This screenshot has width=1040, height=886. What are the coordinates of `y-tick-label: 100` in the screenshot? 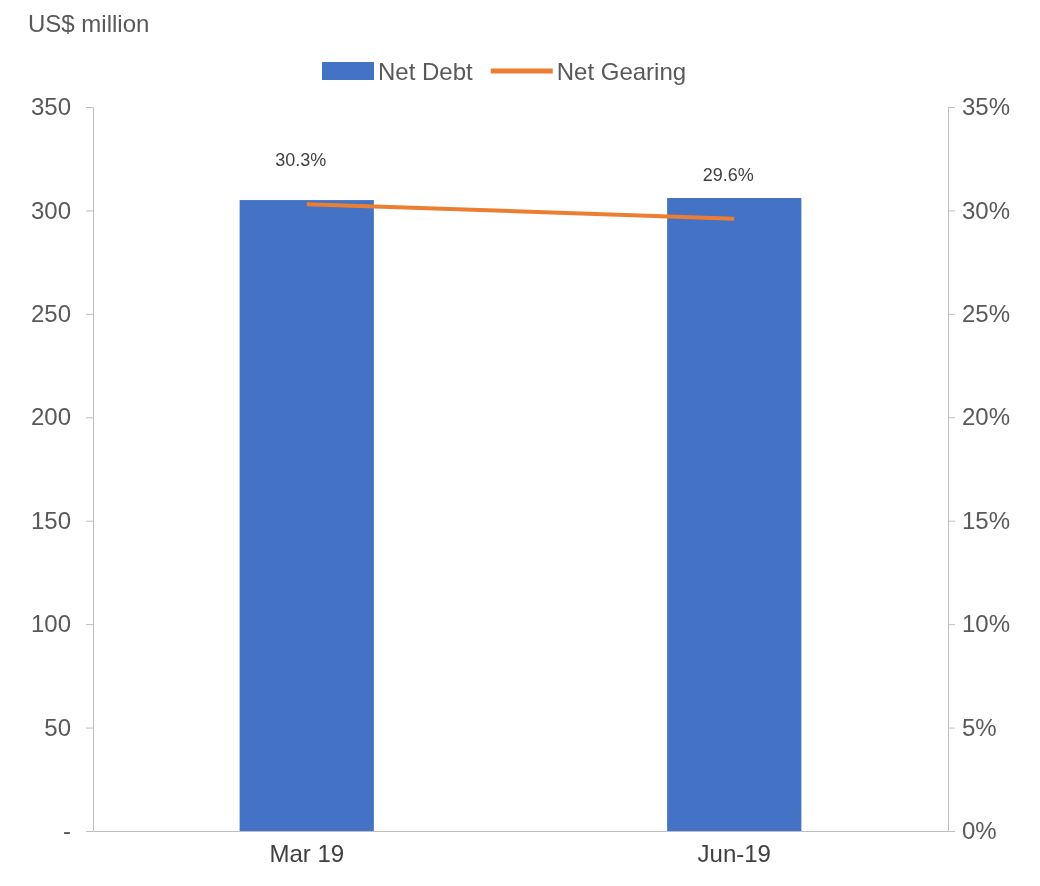 It's located at (50, 624).